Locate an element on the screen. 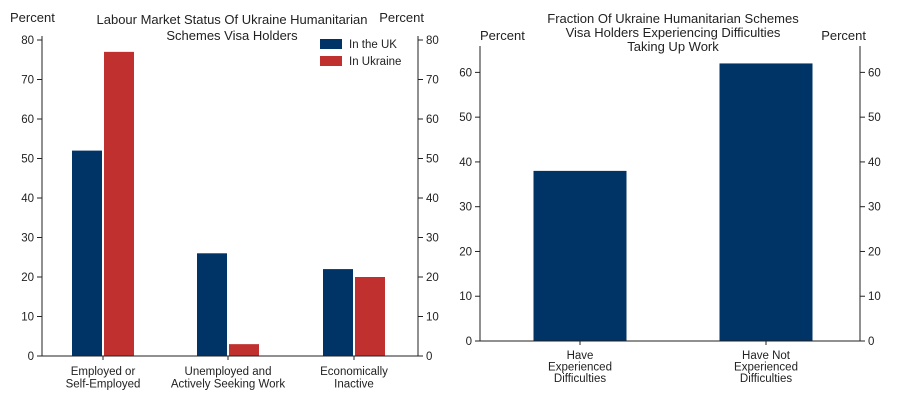 This screenshot has height=407, width=903. chart-title-line: Schemes Visa Holders is located at coordinates (232, 35).